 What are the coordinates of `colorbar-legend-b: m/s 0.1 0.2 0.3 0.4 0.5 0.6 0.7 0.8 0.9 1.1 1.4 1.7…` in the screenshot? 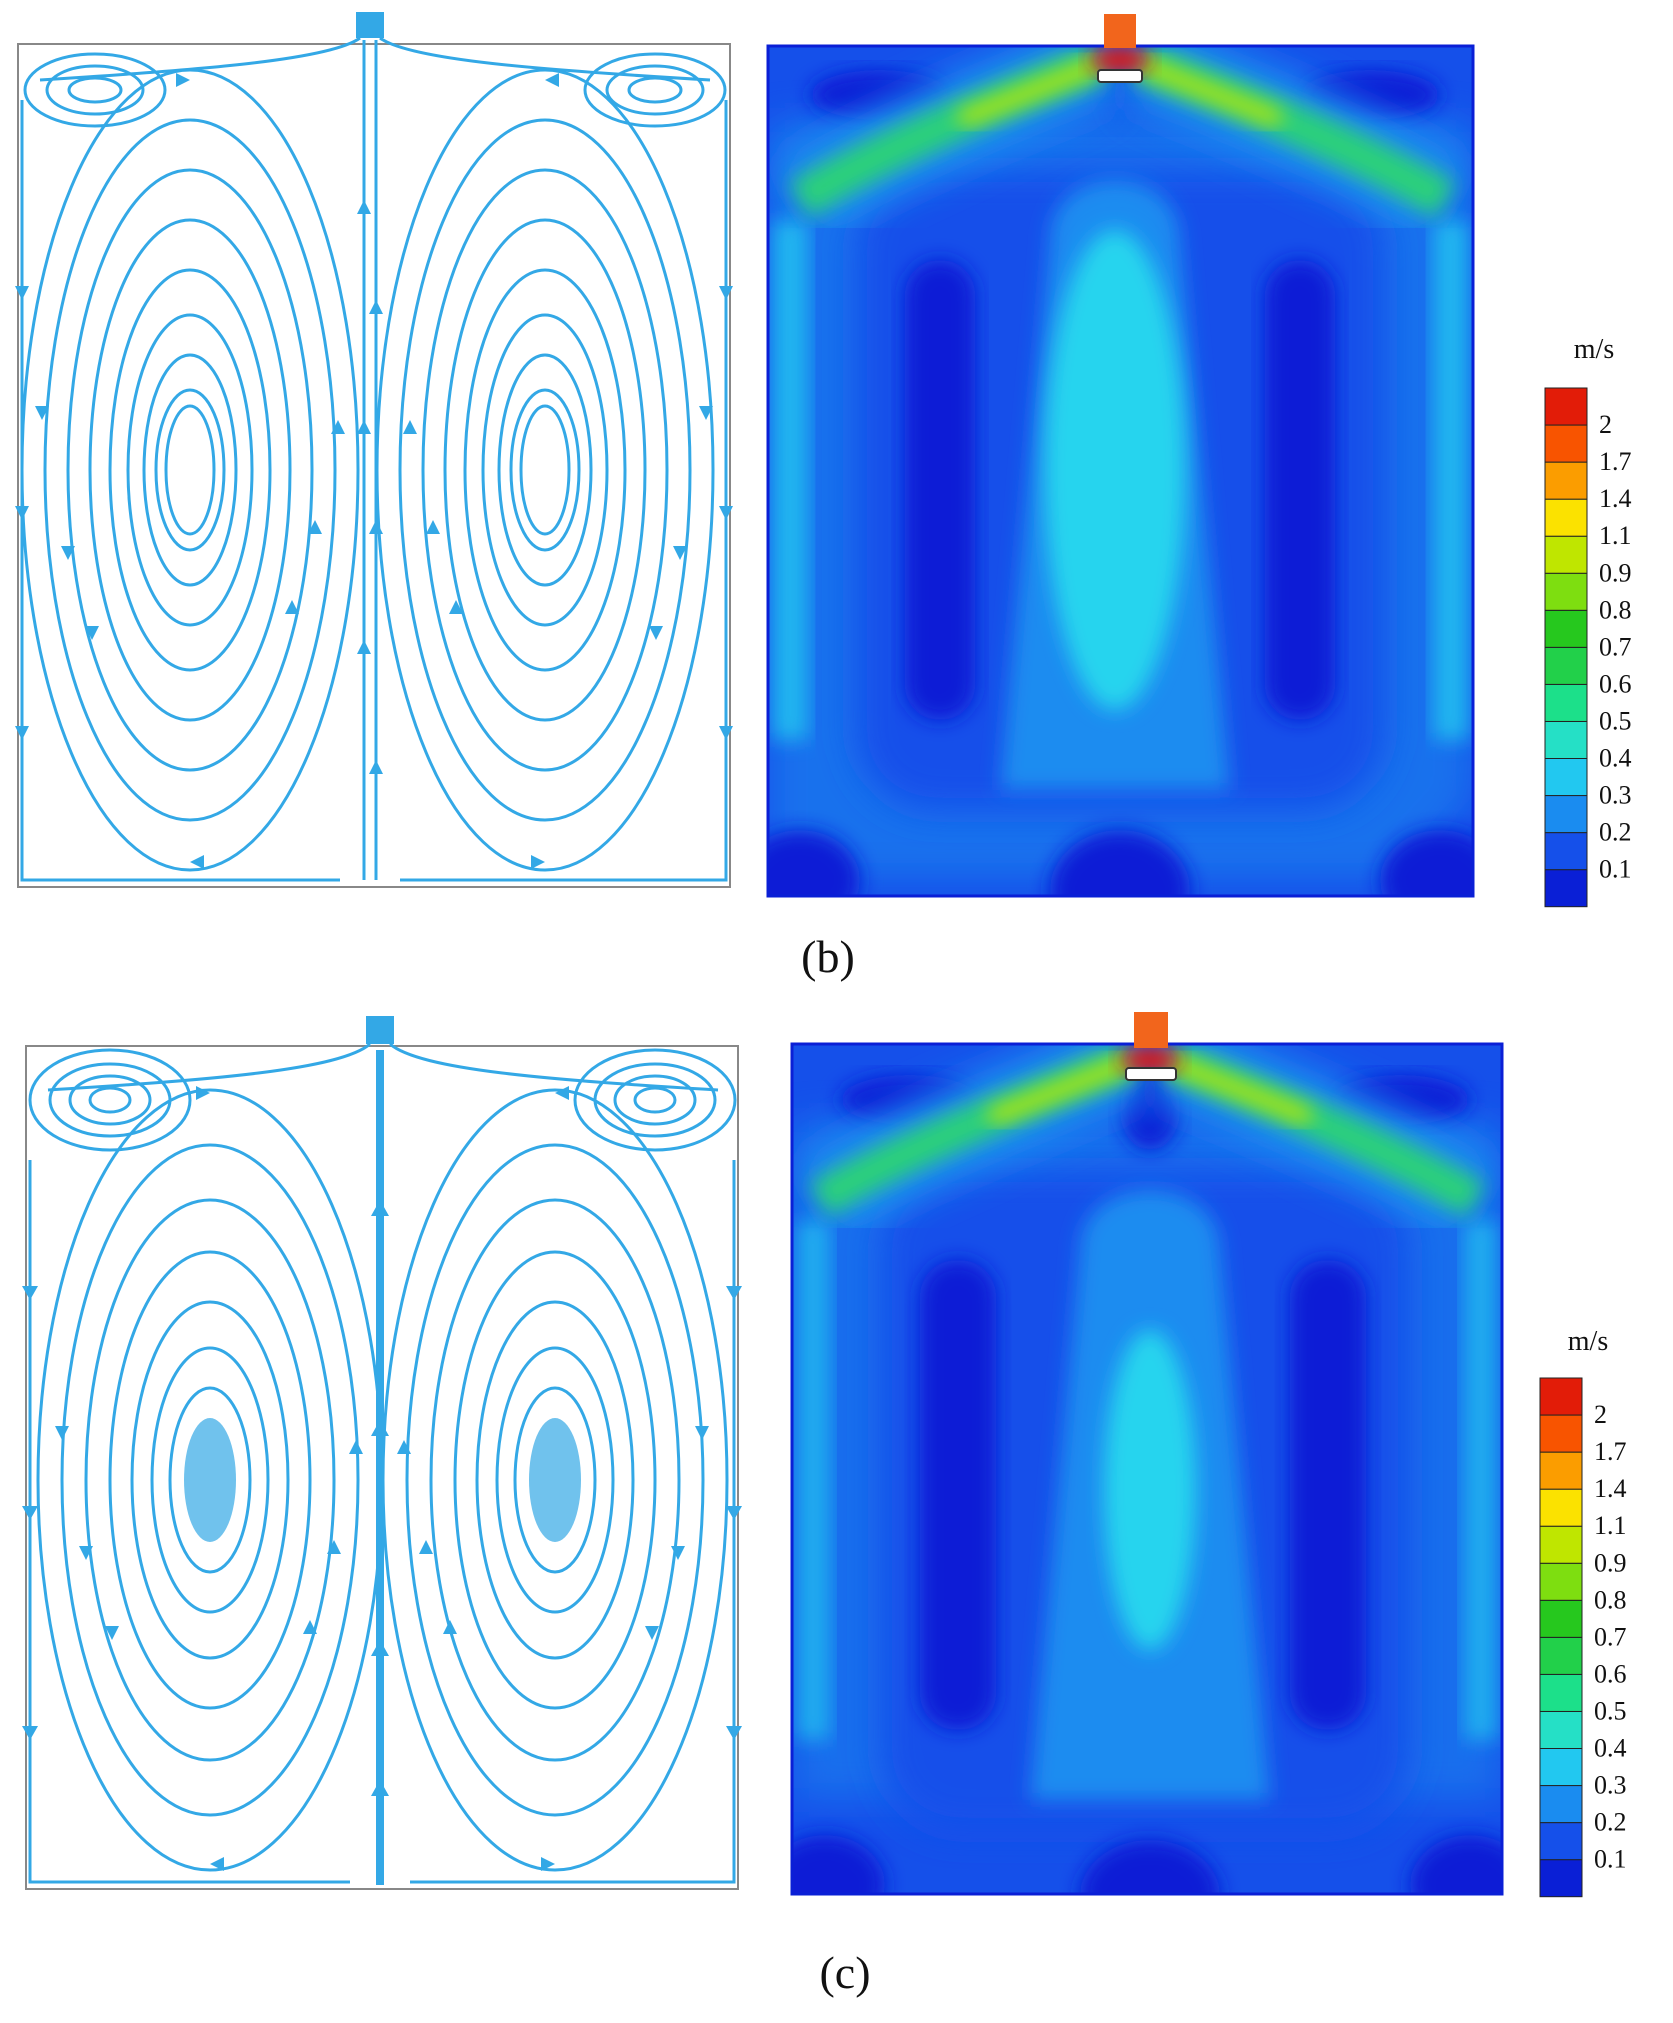 It's located at (1588, 621).